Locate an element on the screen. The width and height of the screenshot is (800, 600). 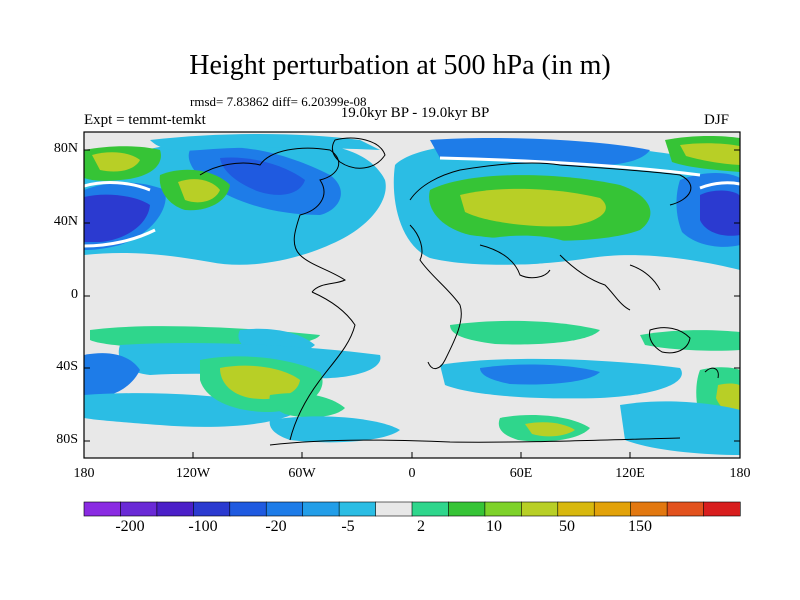
lon-tick-label: 120E is located at coordinates (630, 473).